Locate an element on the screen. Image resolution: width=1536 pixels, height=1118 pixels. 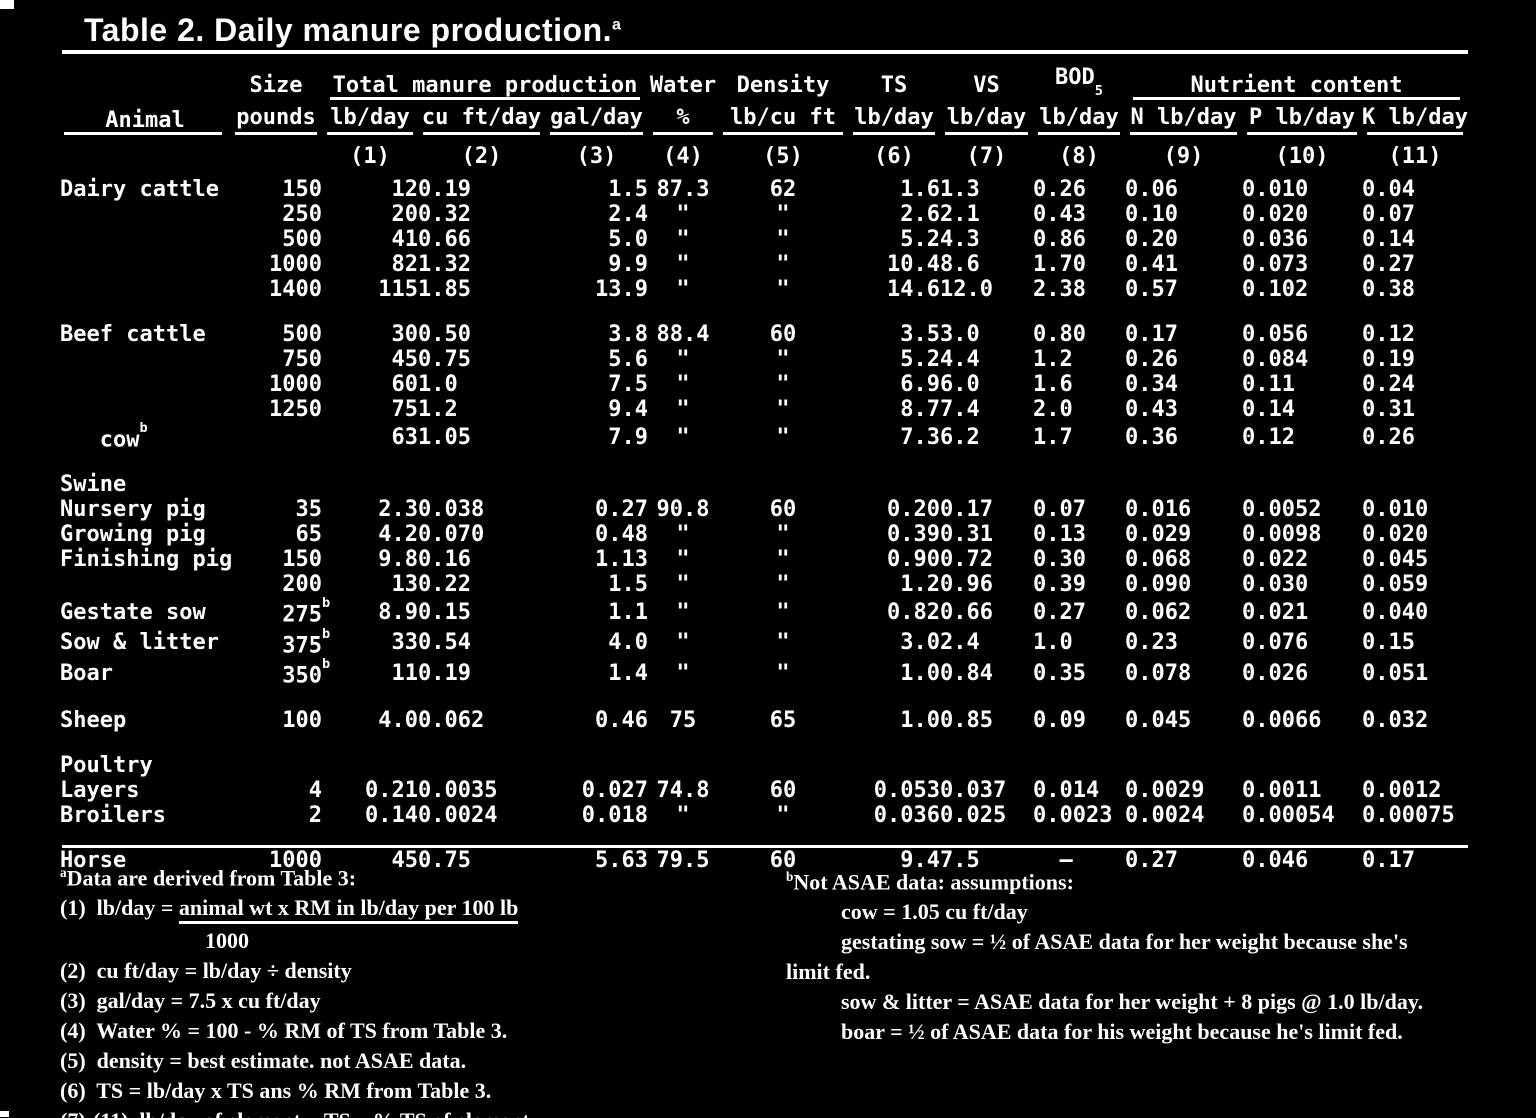
header-cuft-day: cu ft/day is located at coordinates (481, 117).